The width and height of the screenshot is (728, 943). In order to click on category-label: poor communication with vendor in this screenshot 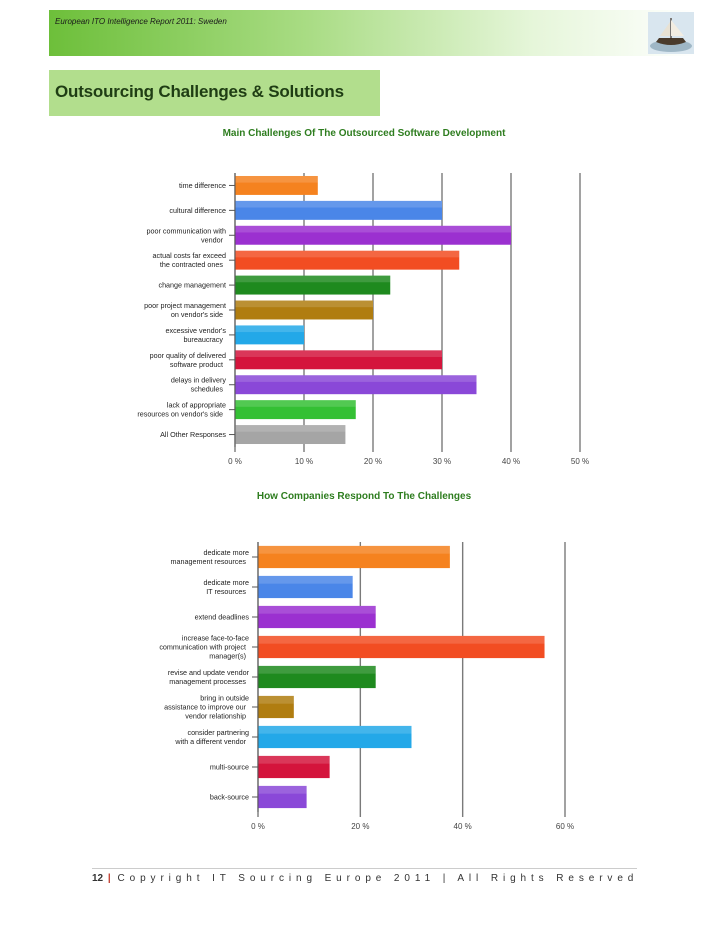, I will do `click(187, 235)`.